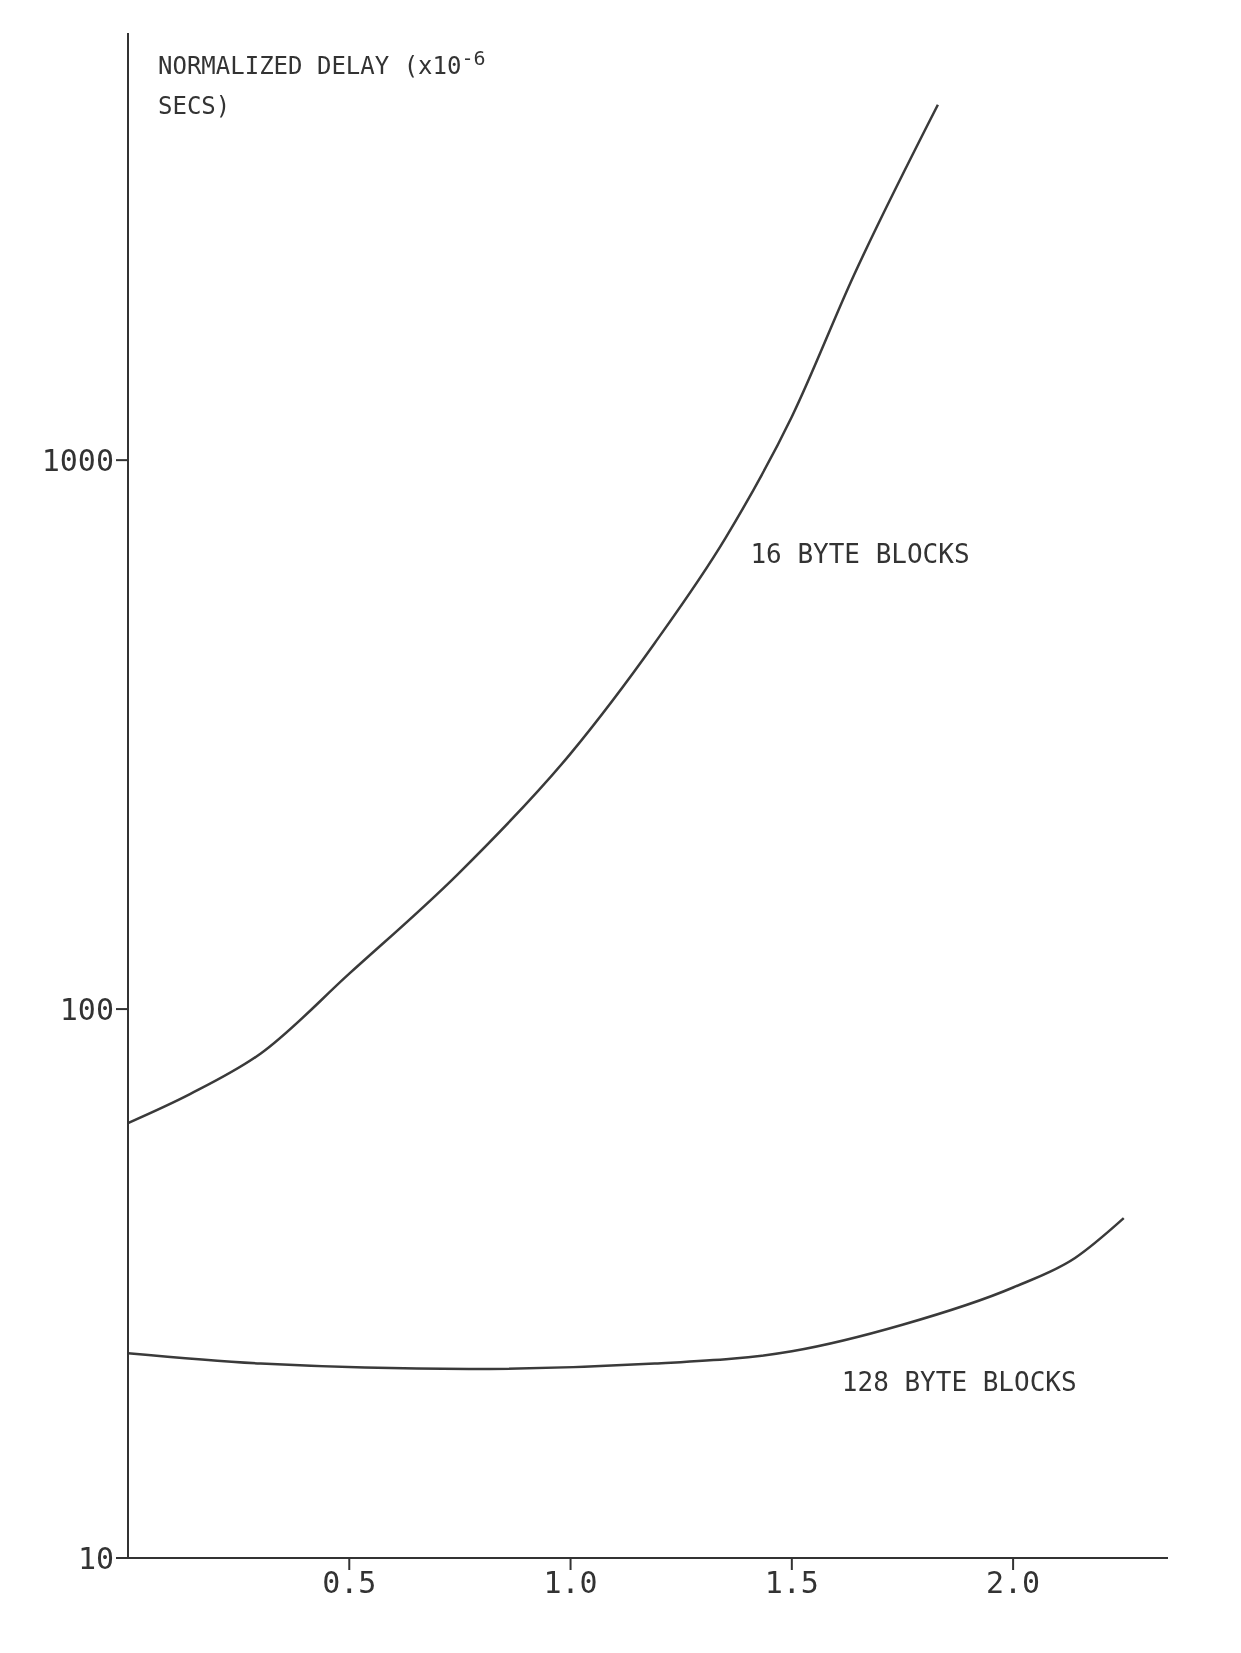 The height and width of the screenshot is (1653, 1241). Describe the element at coordinates (77, 460) in the screenshot. I see `y-tick-label: 1000` at that location.